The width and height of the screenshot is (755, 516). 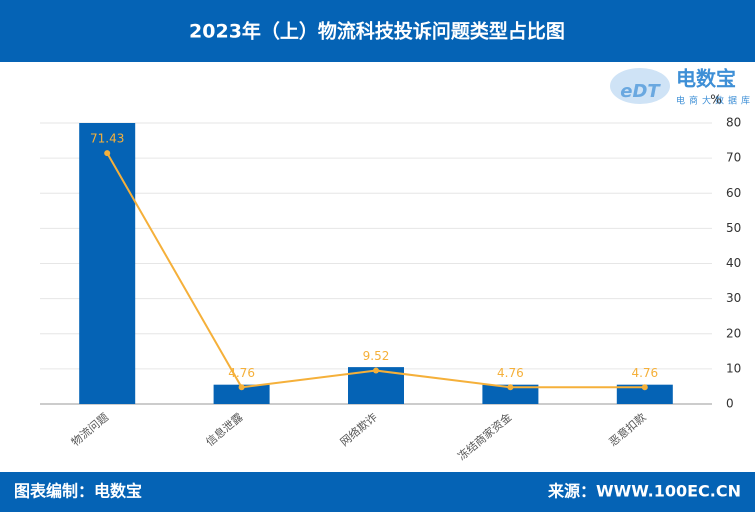 I want to click on x-tick-label: 物流问题, so click(x=89, y=429).